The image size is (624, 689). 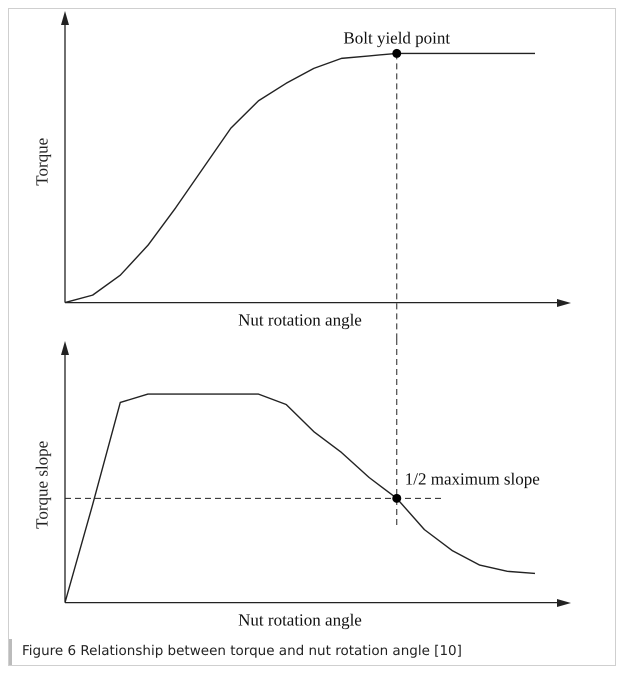 I want to click on caption: Figure 6 Relationship between torque and nut rotation angle [10], so click(x=312, y=652).